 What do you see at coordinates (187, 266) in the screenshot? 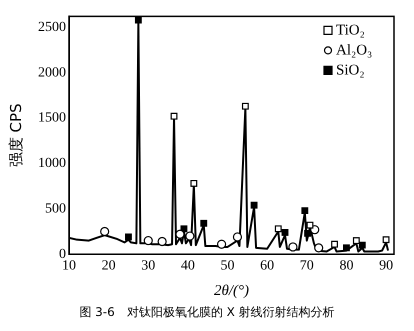
I see `x-tick-label: 40` at bounding box center [187, 266].